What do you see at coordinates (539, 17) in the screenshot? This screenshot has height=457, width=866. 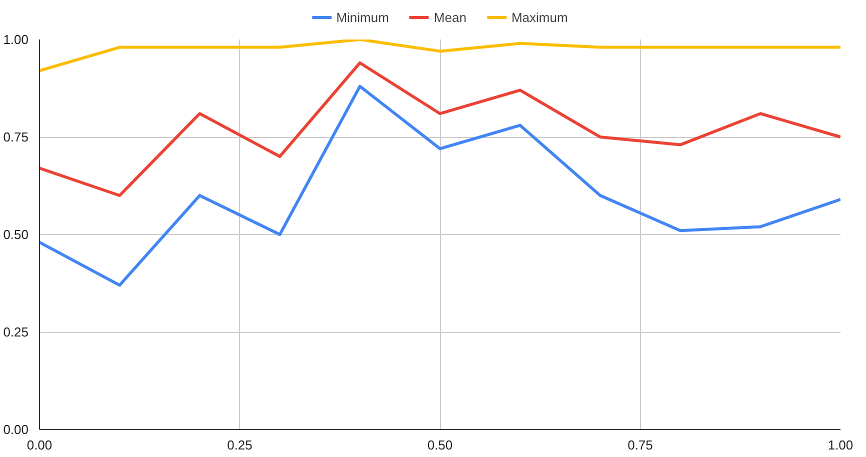 I see `legend-label: Maximum` at bounding box center [539, 17].